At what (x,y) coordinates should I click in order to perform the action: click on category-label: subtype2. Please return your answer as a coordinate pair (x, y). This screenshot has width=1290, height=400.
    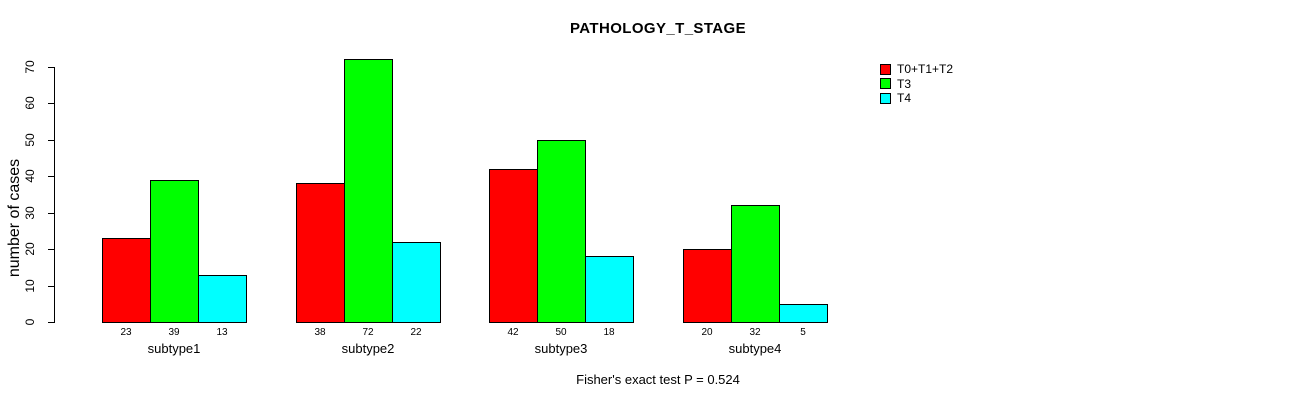
    Looking at the image, I should click on (368, 348).